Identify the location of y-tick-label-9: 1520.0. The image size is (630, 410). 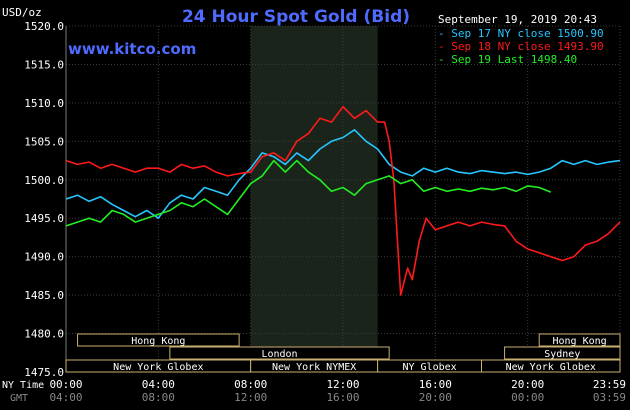
(44, 26).